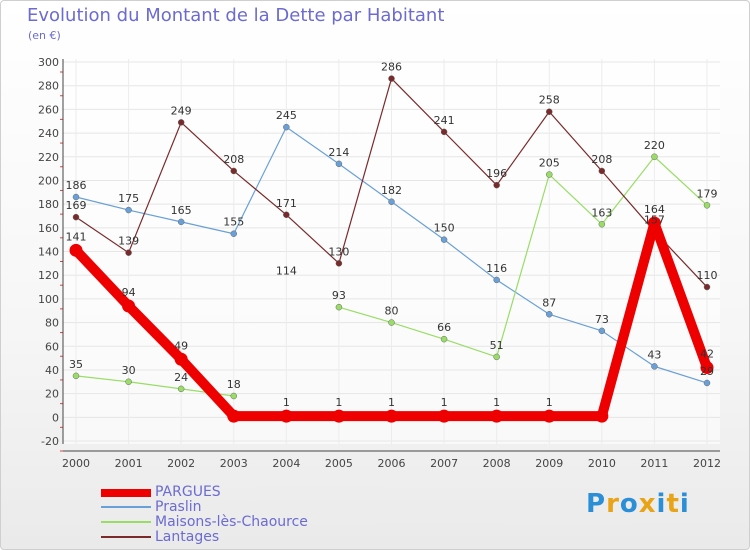 The image size is (750, 550). Describe the element at coordinates (128, 198) in the screenshot. I see `data-label: 175` at that location.